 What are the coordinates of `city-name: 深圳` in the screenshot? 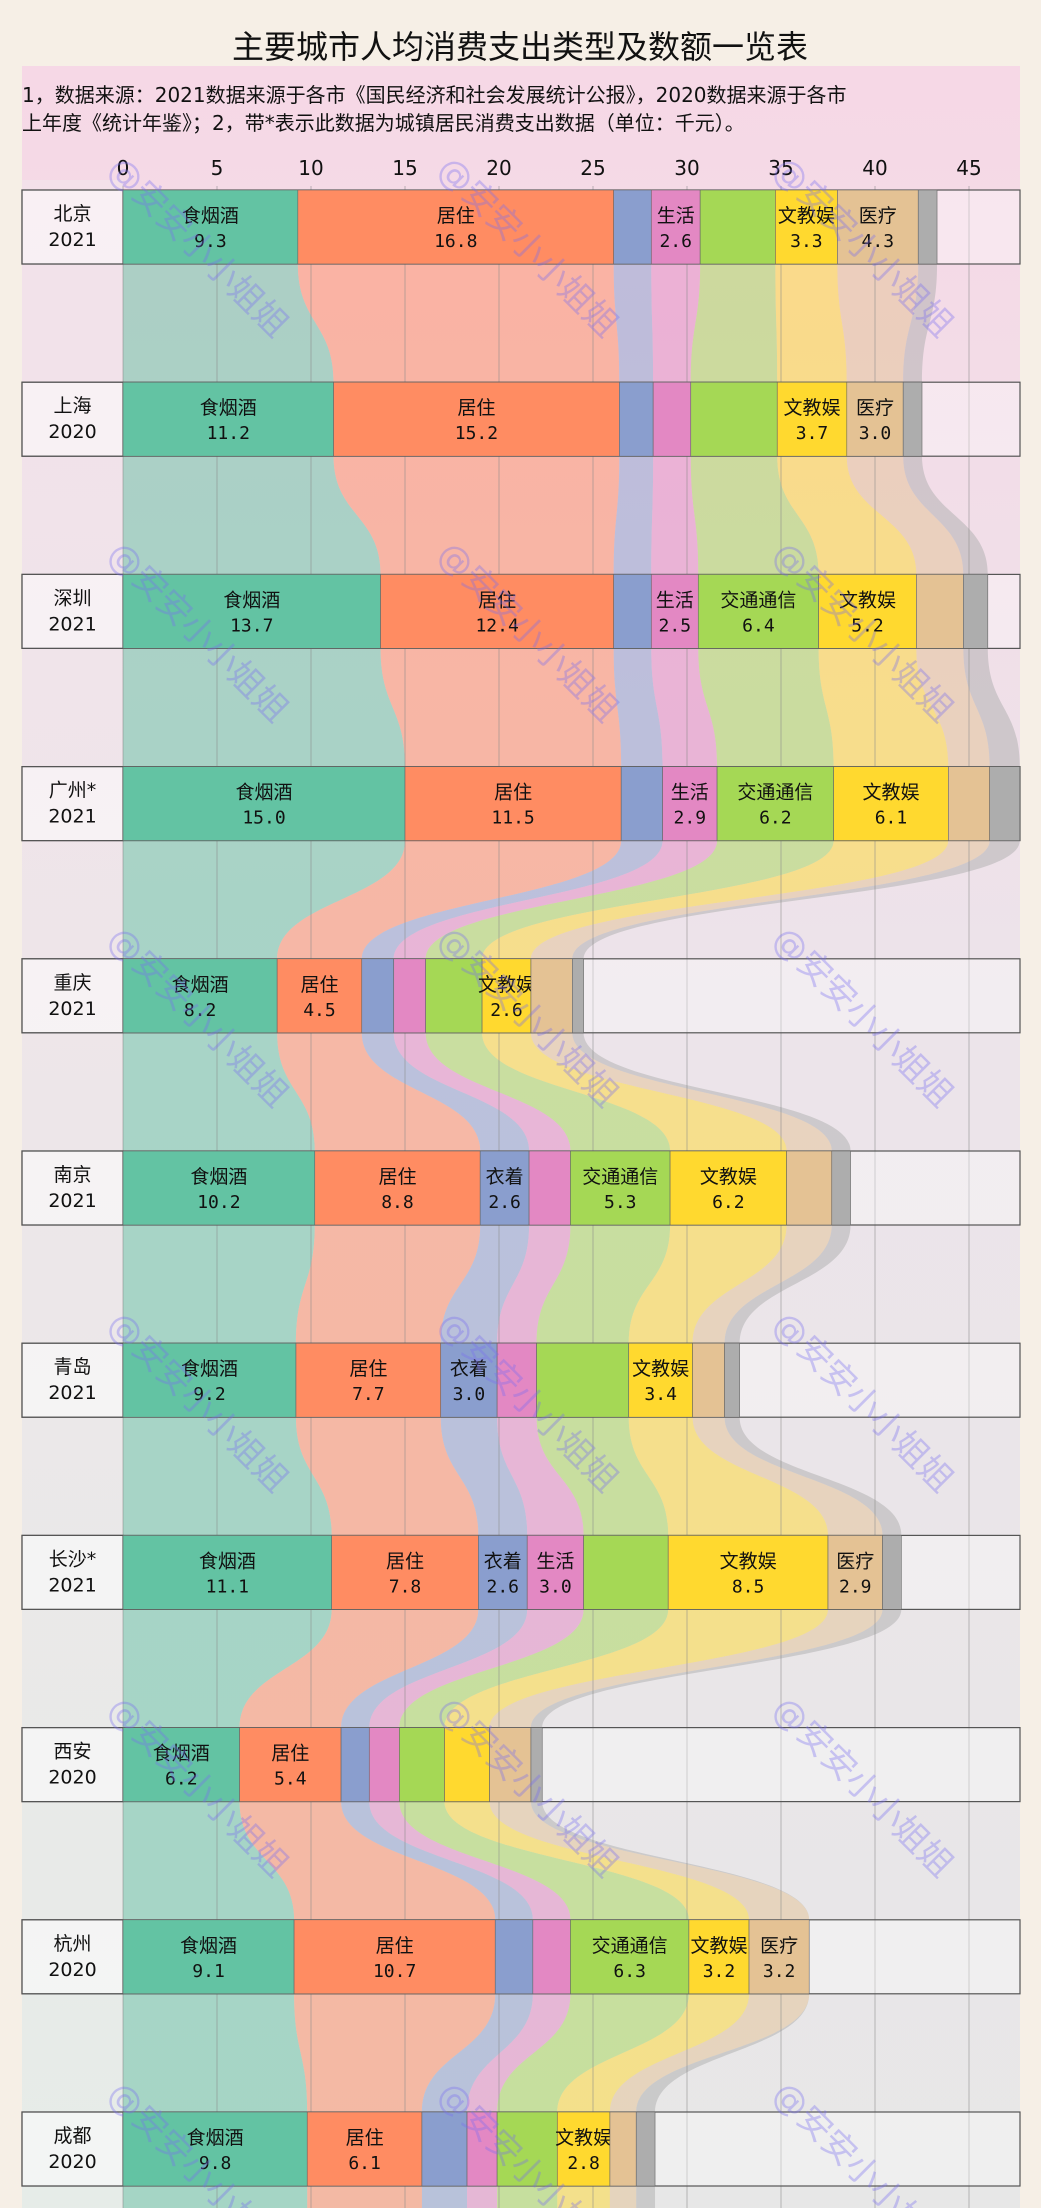 It's located at (72, 598).